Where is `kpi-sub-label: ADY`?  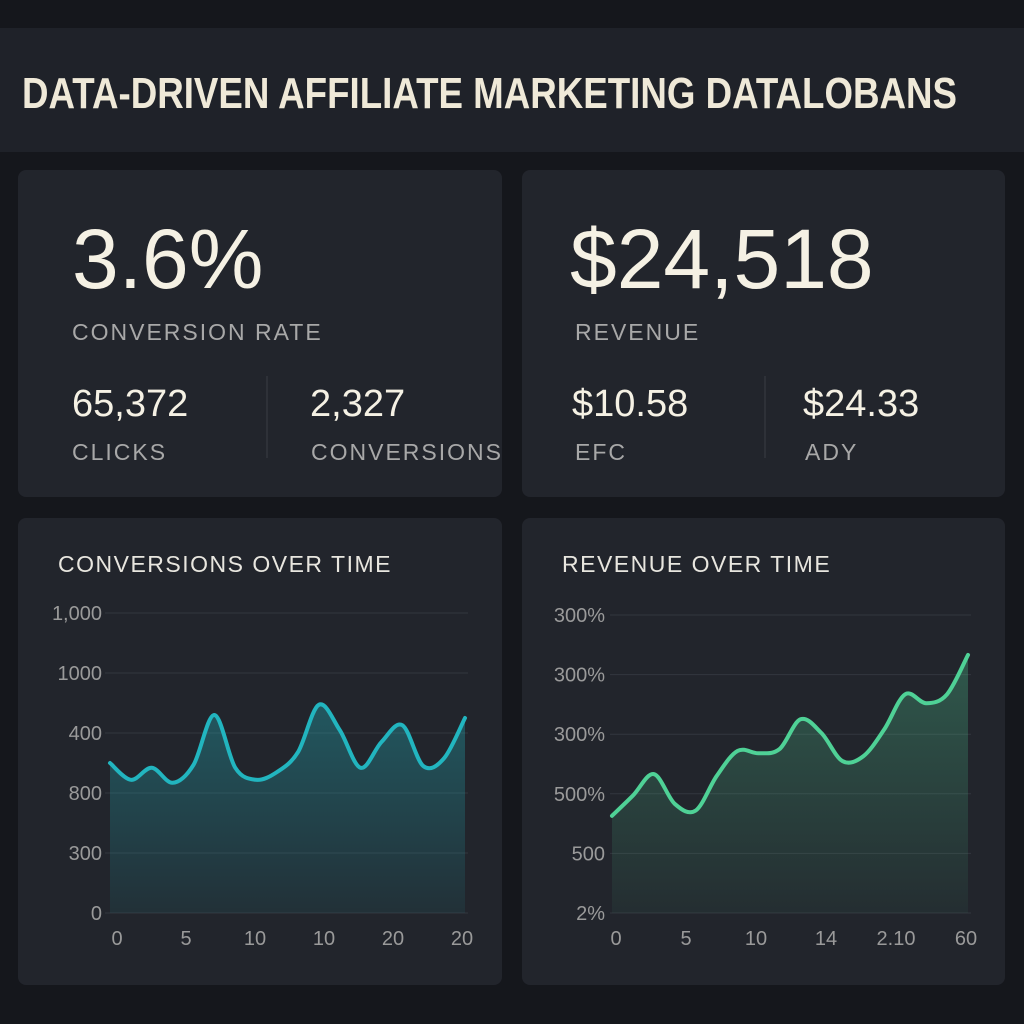
kpi-sub-label: ADY is located at coordinates (831, 452).